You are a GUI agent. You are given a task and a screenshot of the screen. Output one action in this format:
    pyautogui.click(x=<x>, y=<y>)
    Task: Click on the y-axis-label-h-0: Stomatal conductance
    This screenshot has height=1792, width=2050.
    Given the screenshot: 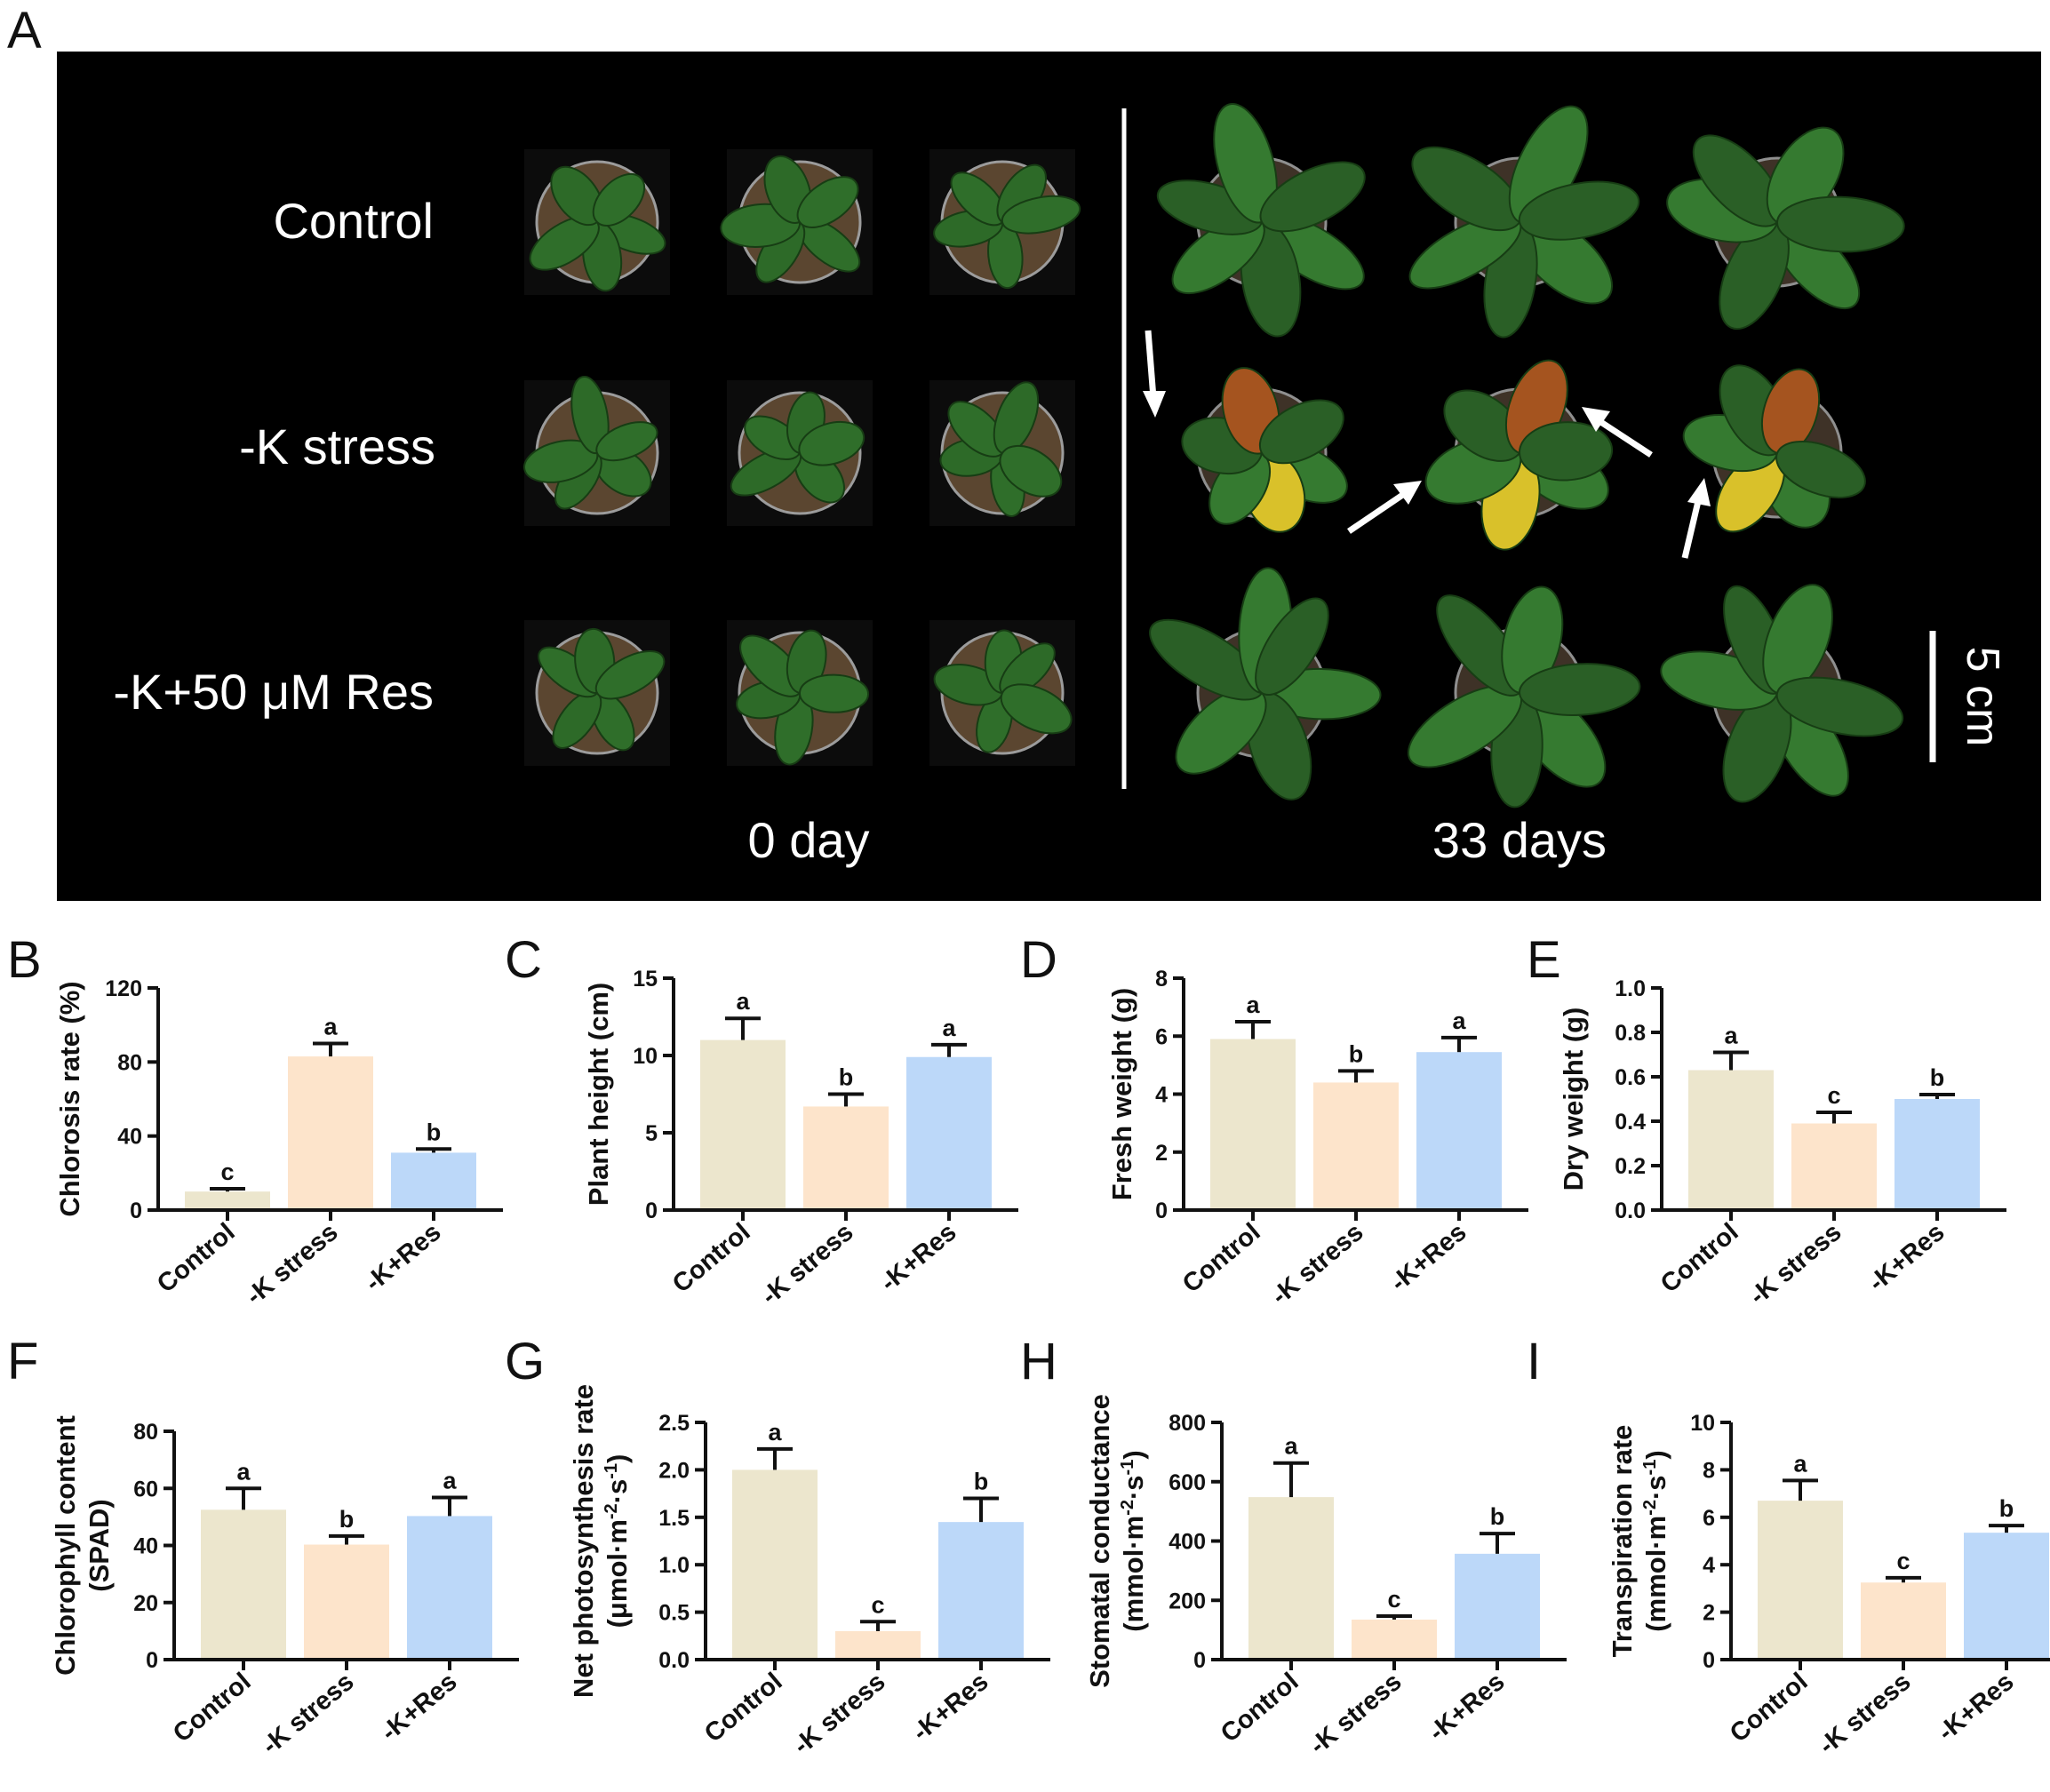 What is the action you would take?
    pyautogui.click(x=1099, y=1541)
    